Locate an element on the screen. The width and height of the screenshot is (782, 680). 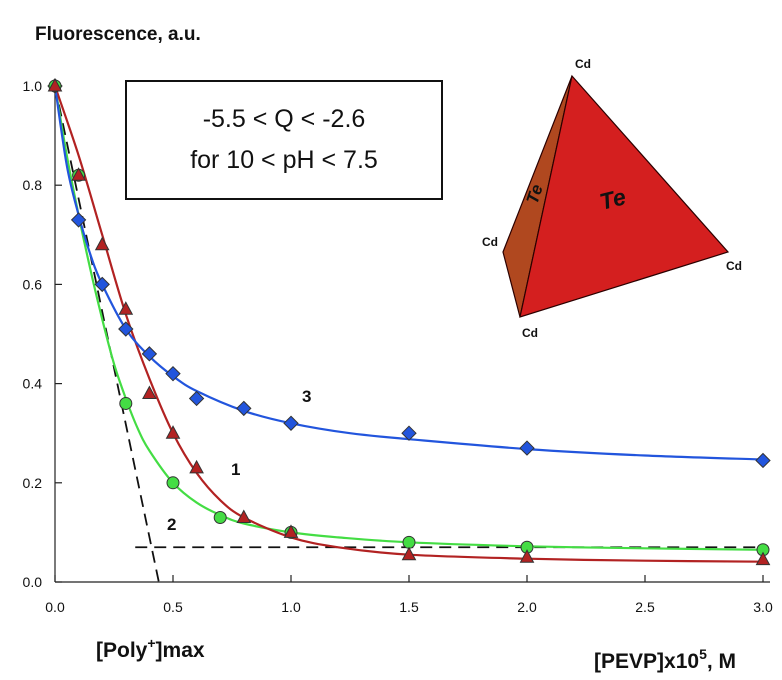
tetrahedron-front-face is located at coordinates (624, 196).